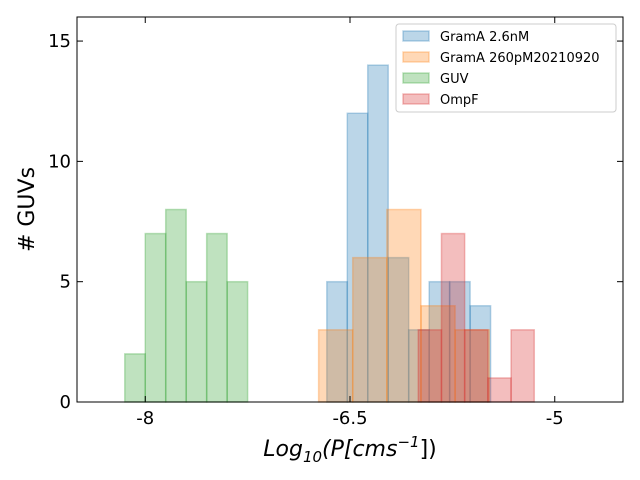 The width and height of the screenshot is (640, 480). Describe the element at coordinates (555, 418) in the screenshot. I see `x-tick-label: -5` at that location.